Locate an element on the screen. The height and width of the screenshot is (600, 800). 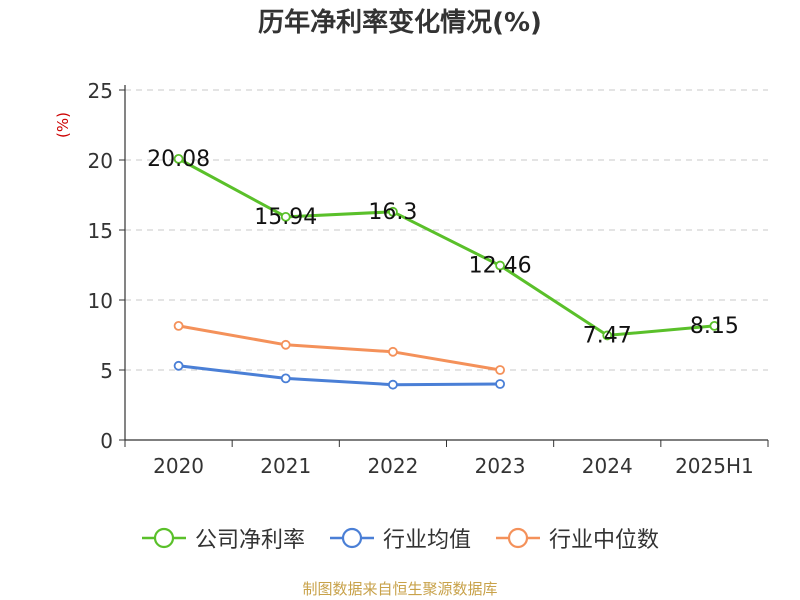
data-label: 16.3 is located at coordinates (392, 212).